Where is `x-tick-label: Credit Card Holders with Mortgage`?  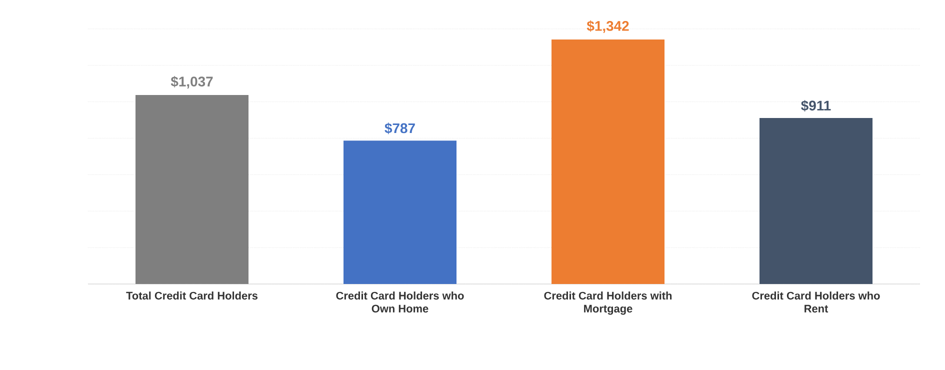 x-tick-label: Credit Card Holders with Mortgage is located at coordinates (608, 303).